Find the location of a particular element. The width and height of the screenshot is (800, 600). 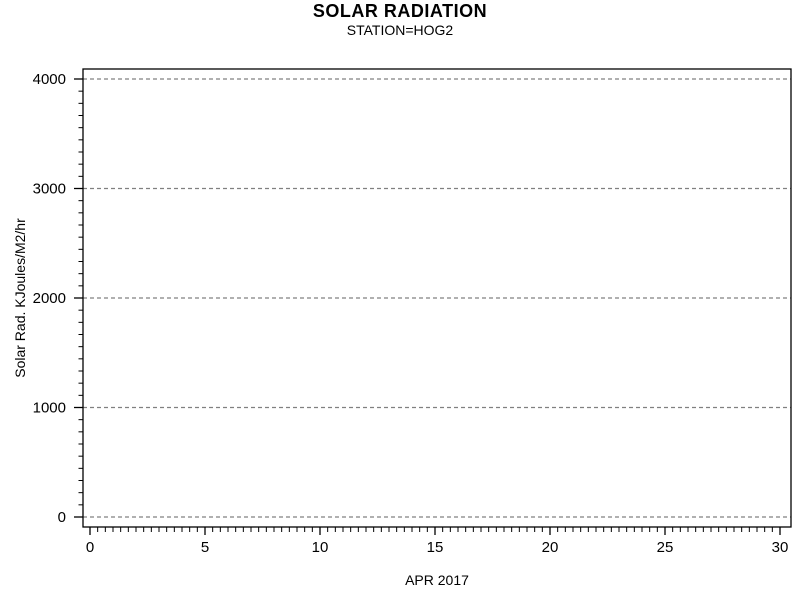

x-tick-label: 10 is located at coordinates (320, 547).